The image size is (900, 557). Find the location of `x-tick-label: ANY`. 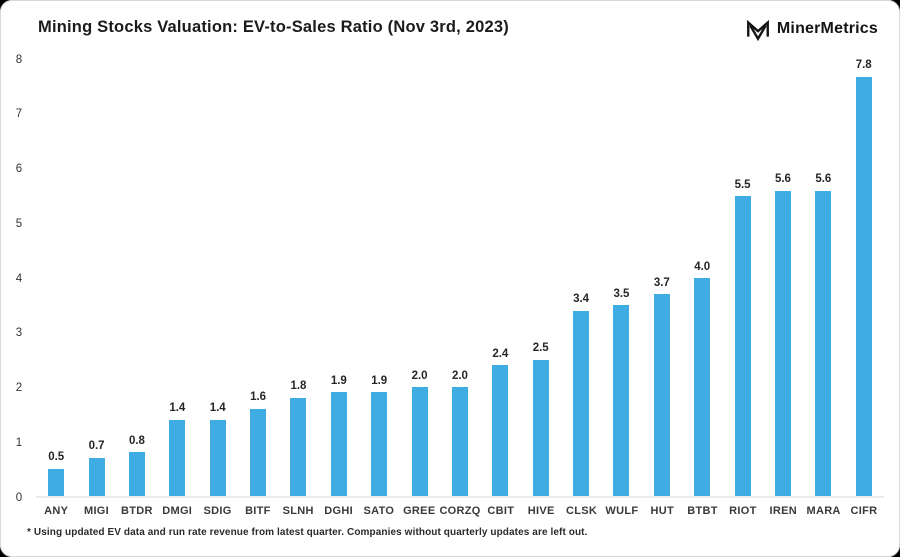

x-tick-label: ANY is located at coordinates (56, 511).